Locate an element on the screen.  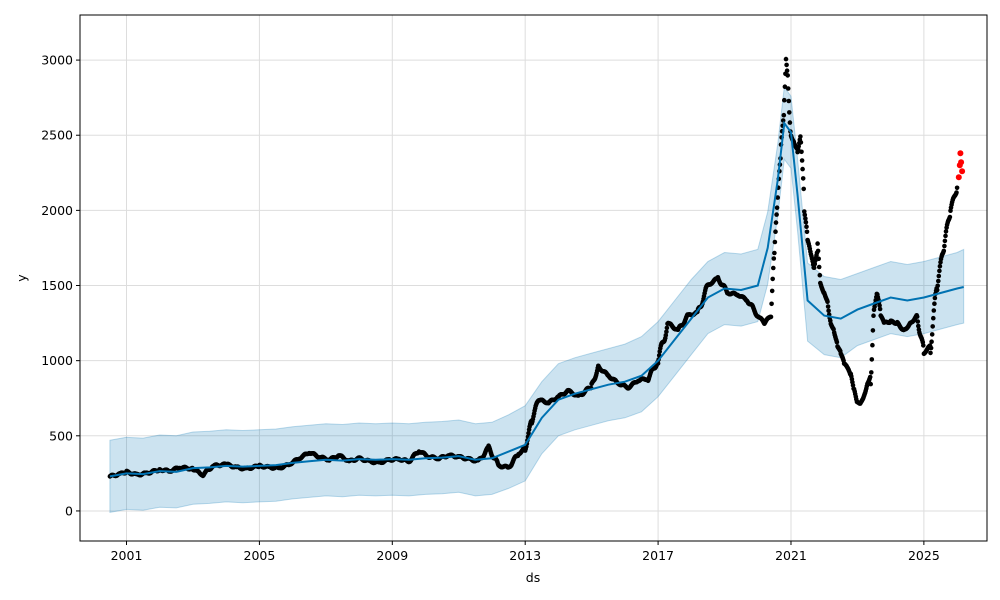
x-tick-label: 2009 is located at coordinates (392, 555).